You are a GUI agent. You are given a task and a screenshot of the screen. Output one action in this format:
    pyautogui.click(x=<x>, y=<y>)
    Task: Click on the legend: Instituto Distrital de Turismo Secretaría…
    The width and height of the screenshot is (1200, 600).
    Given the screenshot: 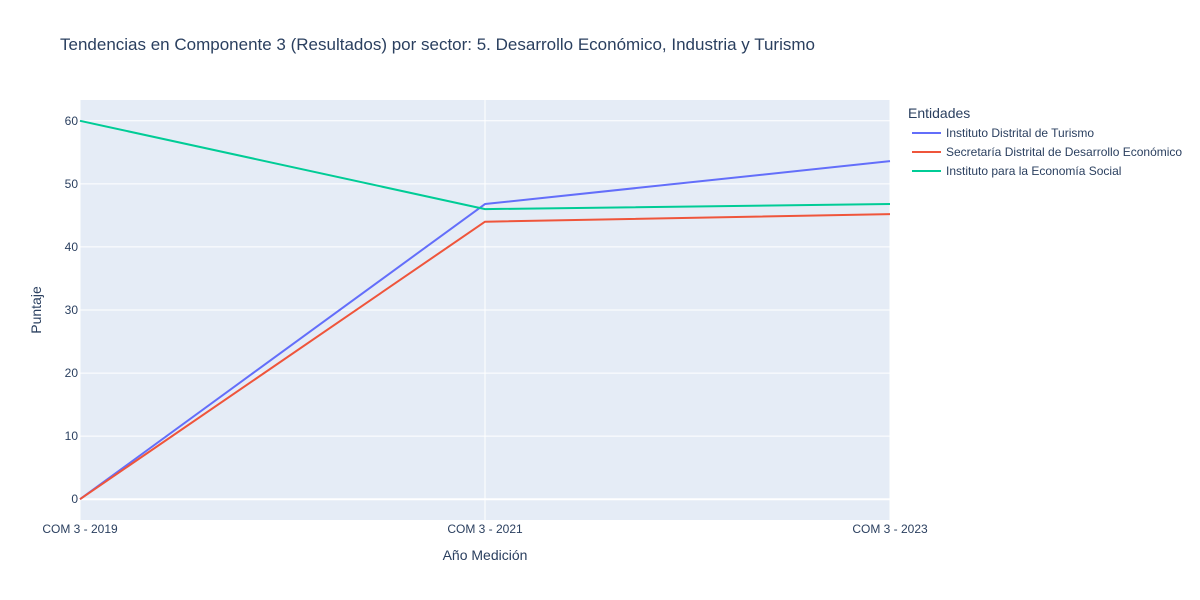 What is the action you would take?
    pyautogui.click(x=1047, y=152)
    